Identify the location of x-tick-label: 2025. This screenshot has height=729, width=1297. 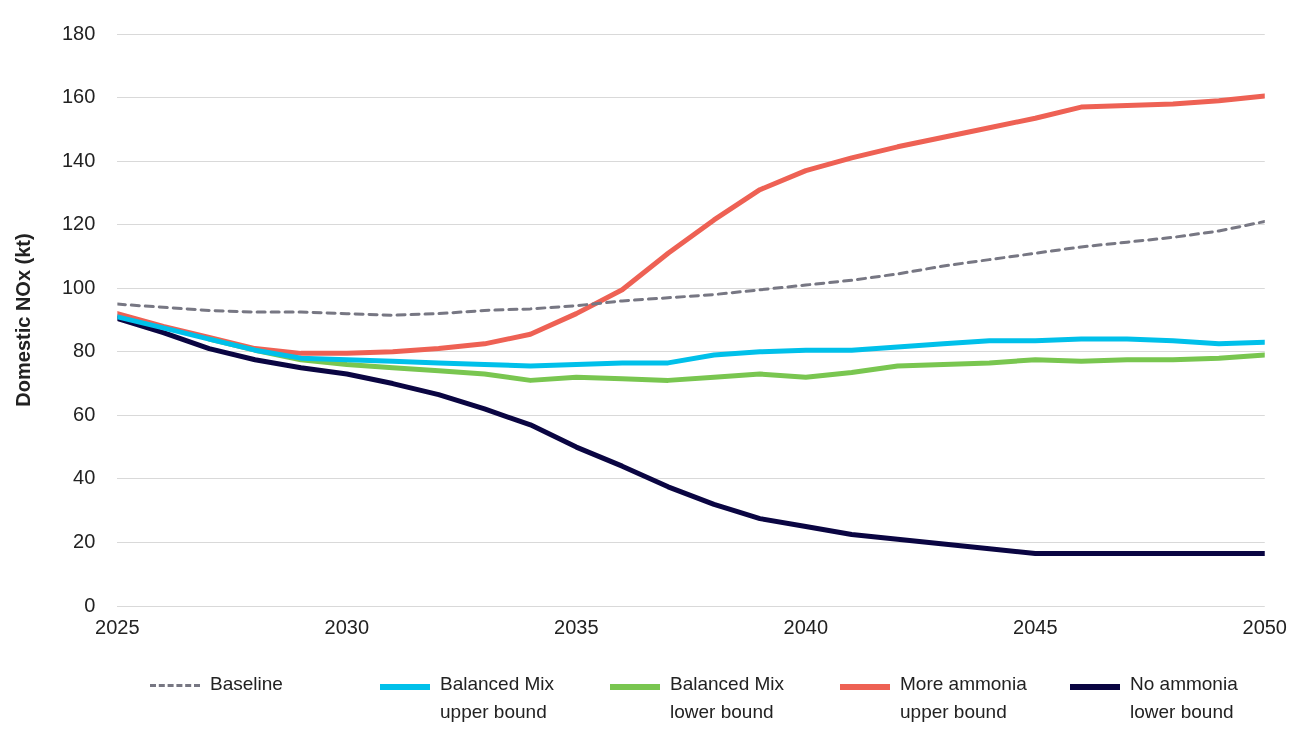
(117, 626).